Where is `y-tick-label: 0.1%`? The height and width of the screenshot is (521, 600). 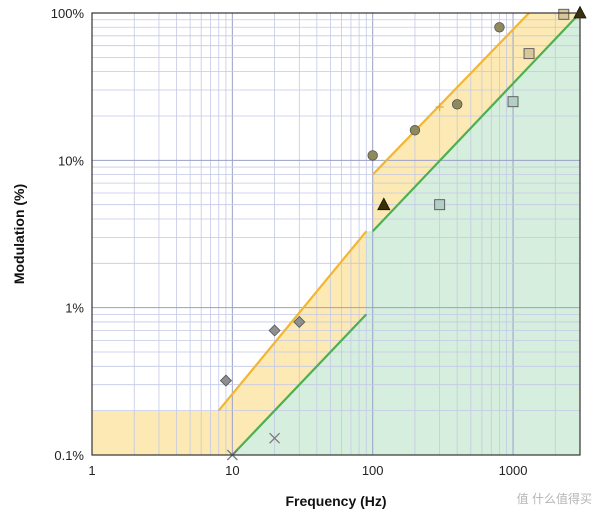
y-tick-label: 0.1% is located at coordinates (69, 455).